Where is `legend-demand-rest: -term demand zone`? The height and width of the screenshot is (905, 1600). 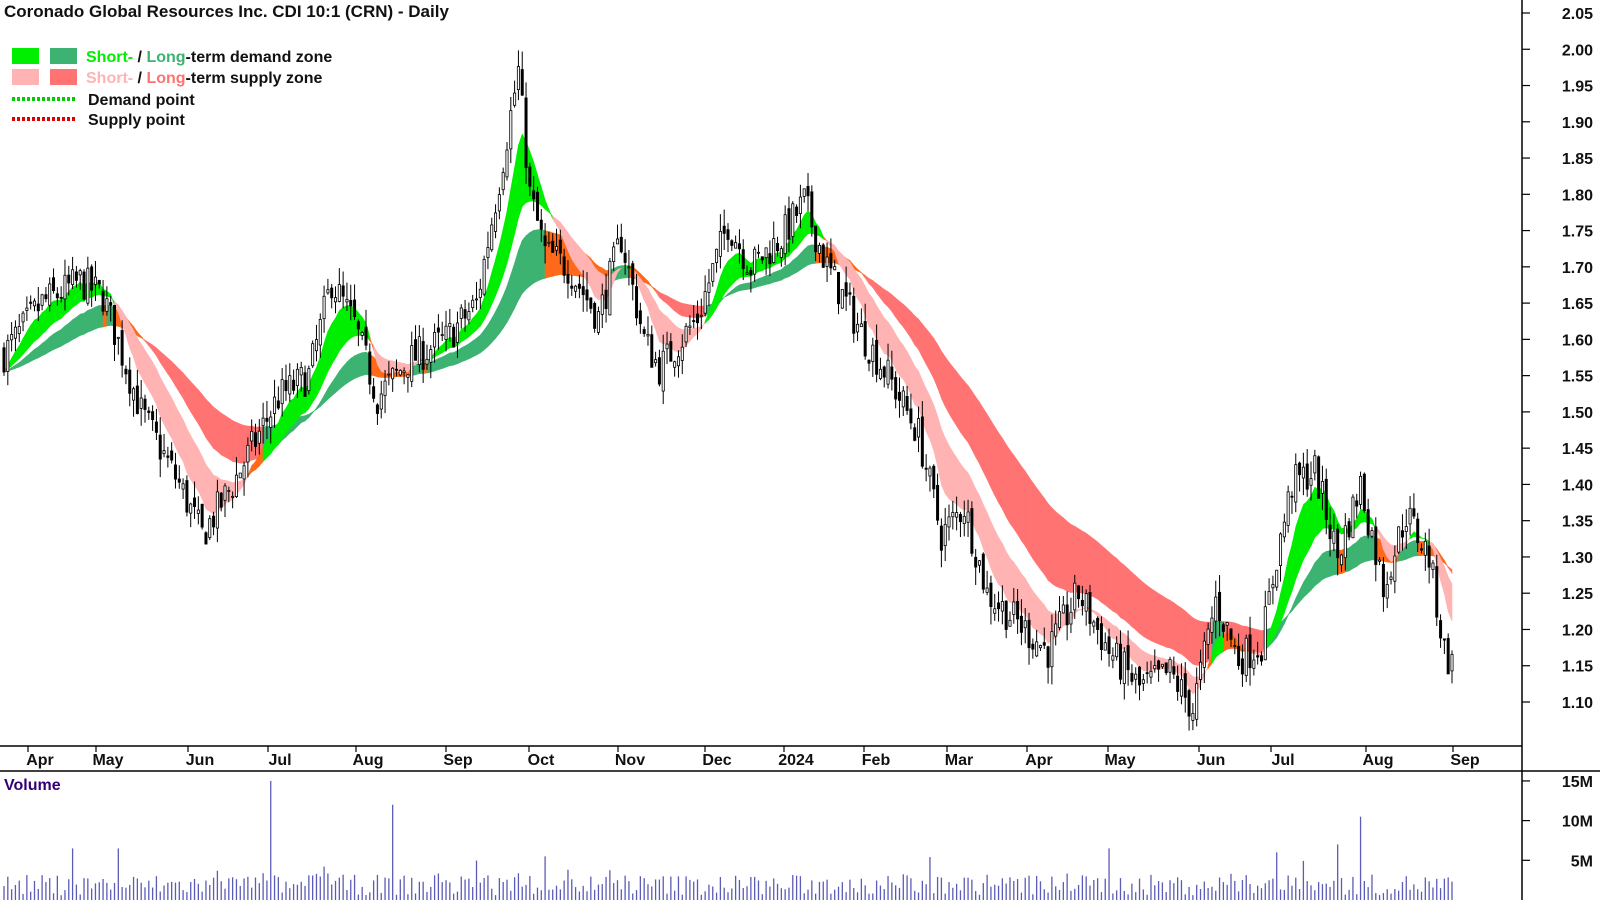 legend-demand-rest: -term demand zone is located at coordinates (259, 57).